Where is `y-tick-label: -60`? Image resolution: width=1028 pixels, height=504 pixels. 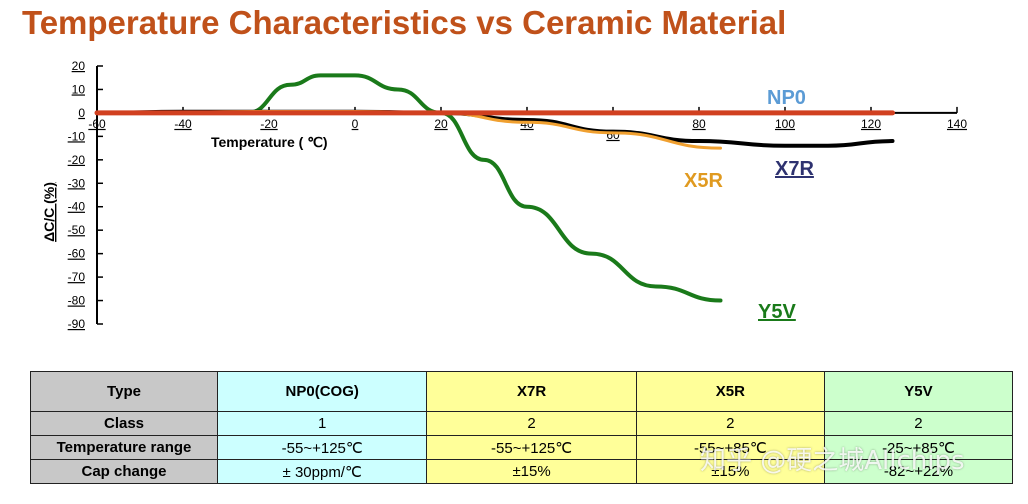
y-tick-label: -60 is located at coordinates (77, 254).